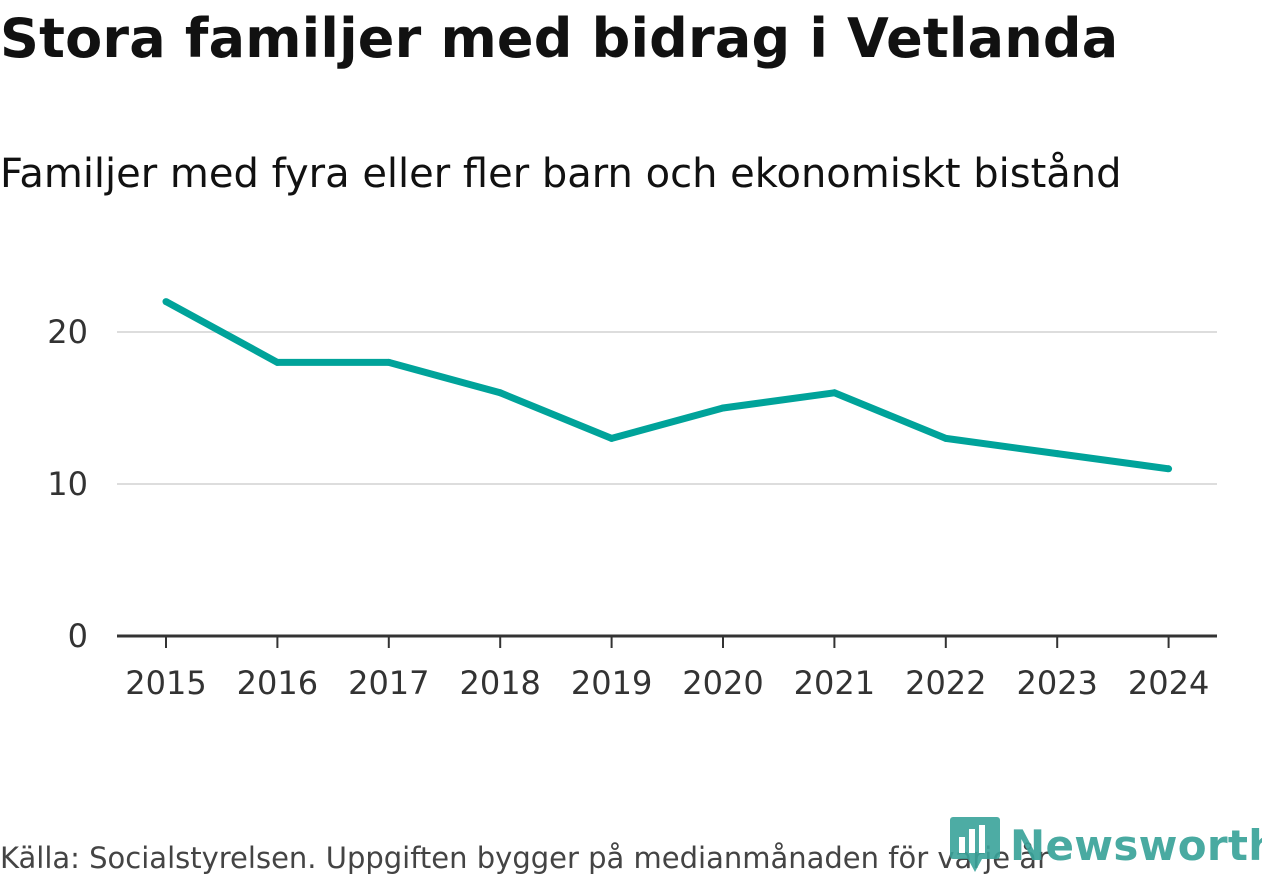 The width and height of the screenshot is (1262, 879). Describe the element at coordinates (166, 302) in the screenshot. I see `data-point-2015` at that location.